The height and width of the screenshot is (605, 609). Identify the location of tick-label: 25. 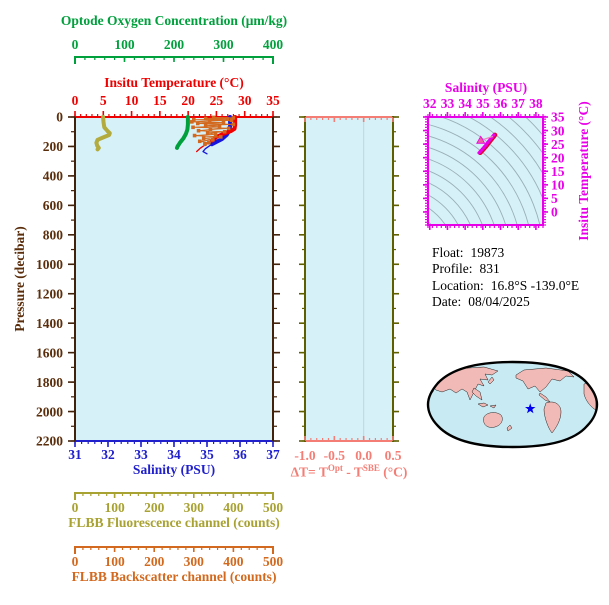
(558, 144).